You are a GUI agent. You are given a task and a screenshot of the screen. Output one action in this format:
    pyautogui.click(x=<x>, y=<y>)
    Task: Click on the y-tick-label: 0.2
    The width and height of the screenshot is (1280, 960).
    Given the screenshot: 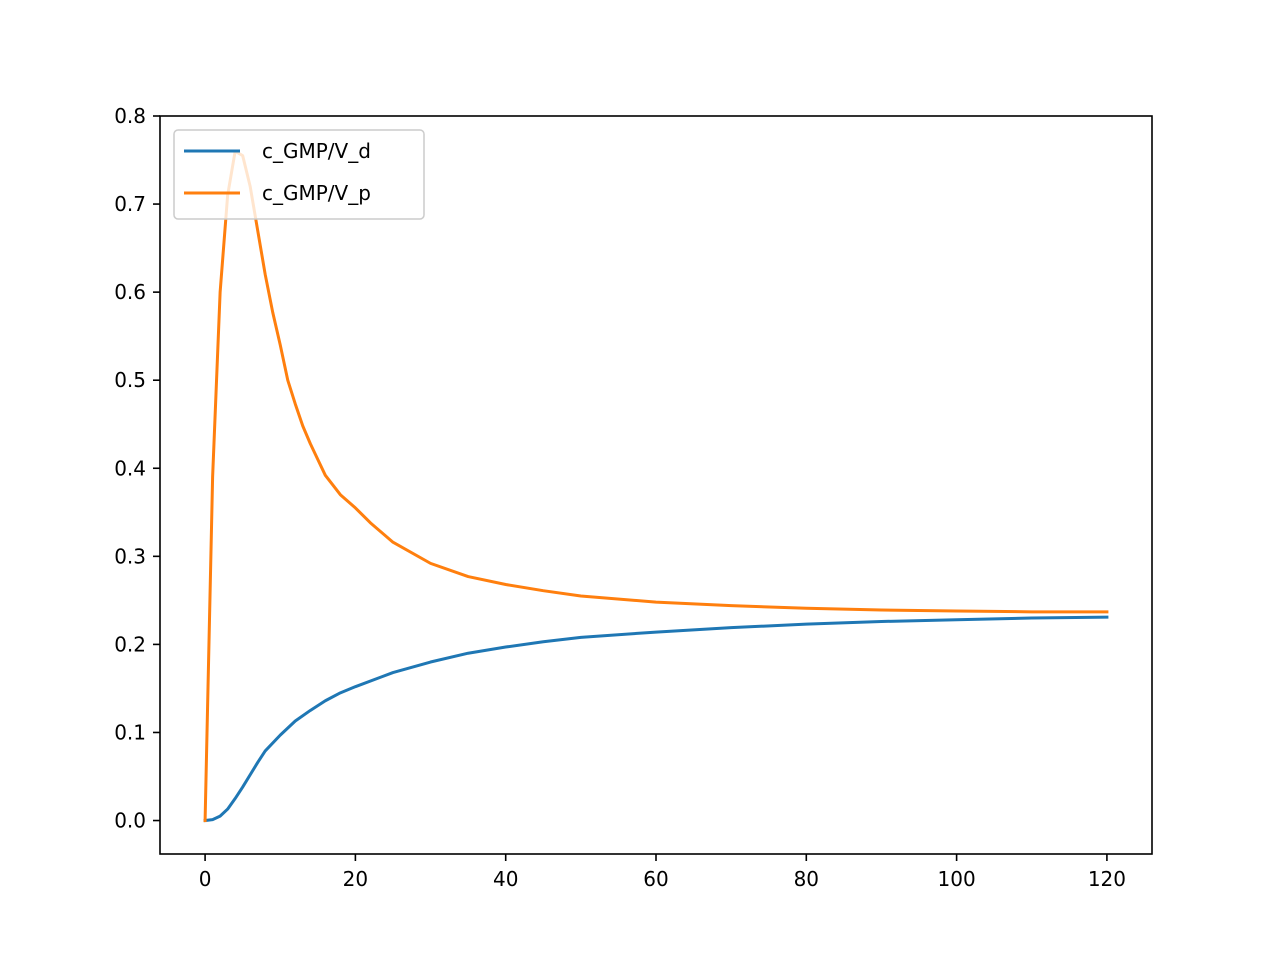 What is the action you would take?
    pyautogui.click(x=130, y=644)
    